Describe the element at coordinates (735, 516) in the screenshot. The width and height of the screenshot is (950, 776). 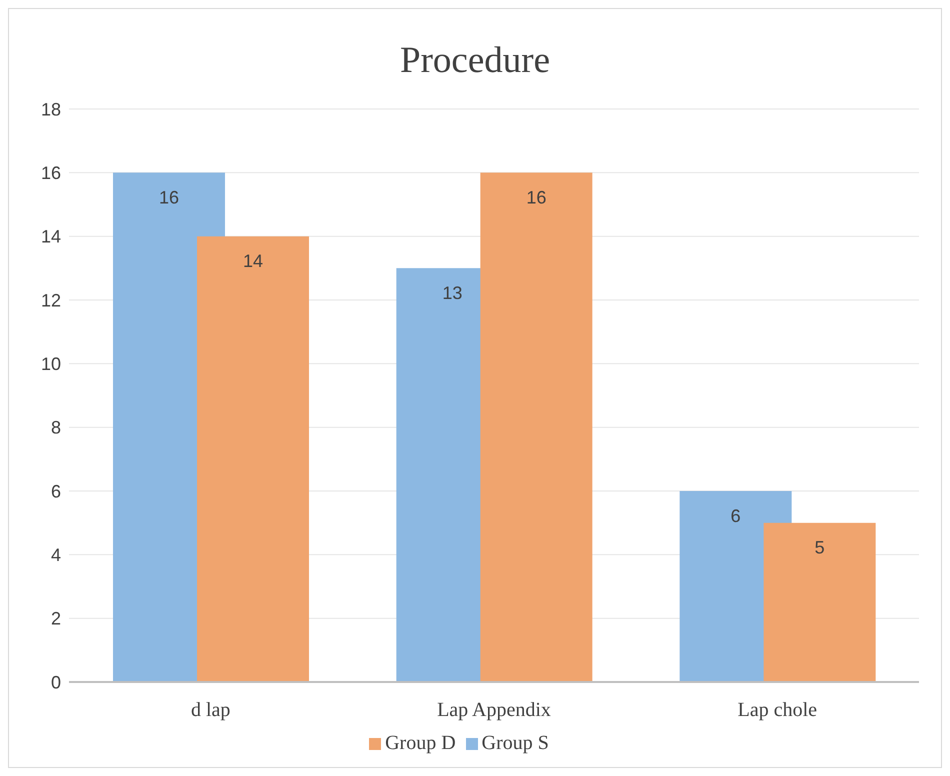
I see `data-label: 6` at that location.